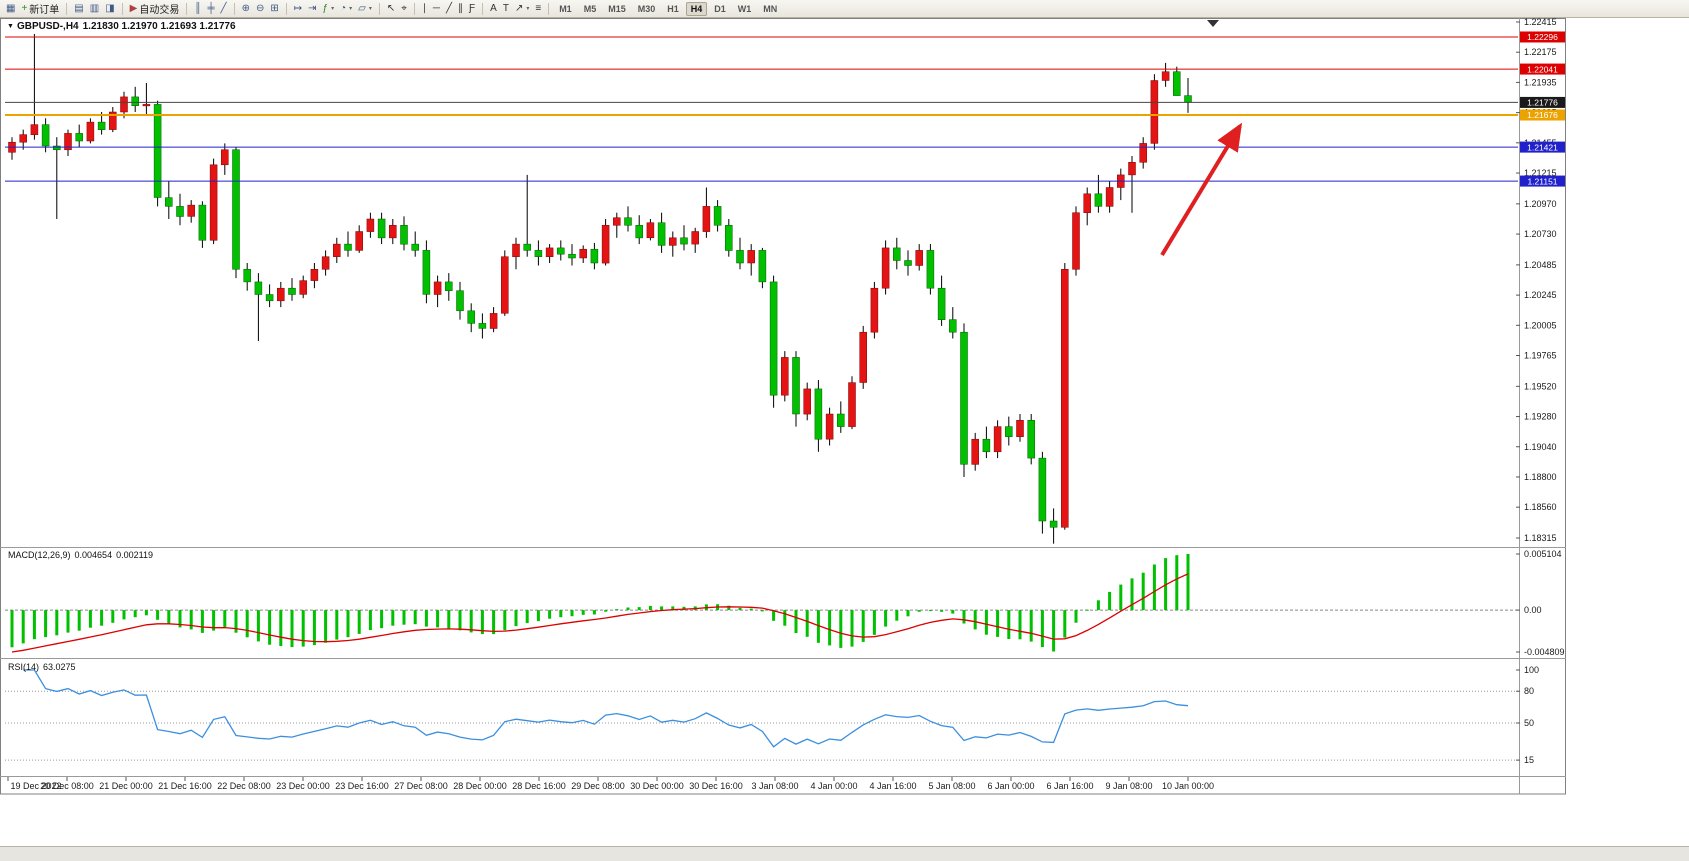 The height and width of the screenshot is (861, 1689). Describe the element at coordinates (646, 8) in the screenshot. I see `timeframe-m30-button: M30` at that location.